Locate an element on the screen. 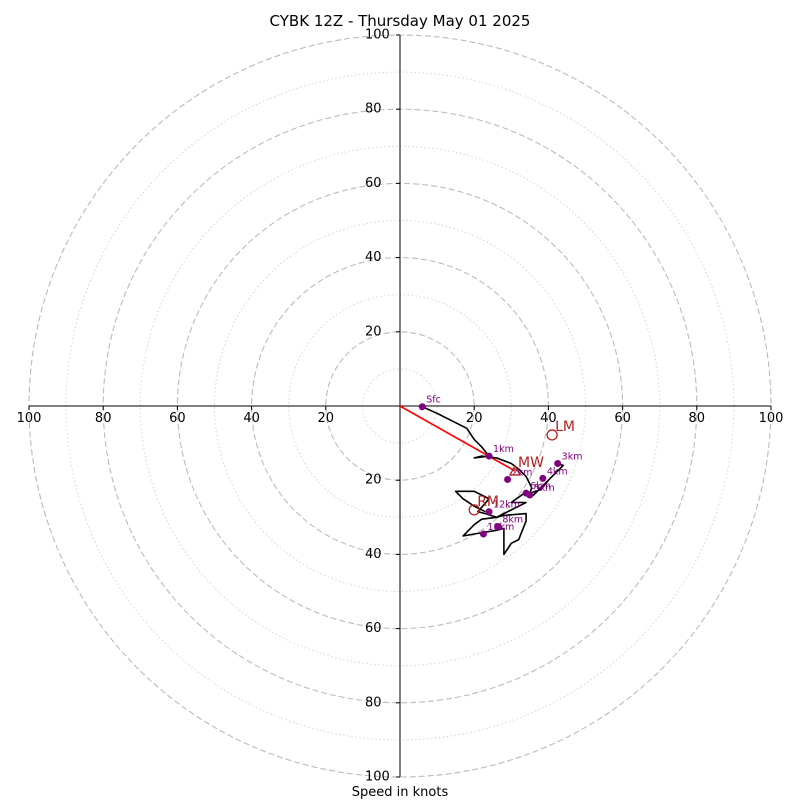 This screenshot has height=800, width=800. storm-motion-label: MW is located at coordinates (531, 463).